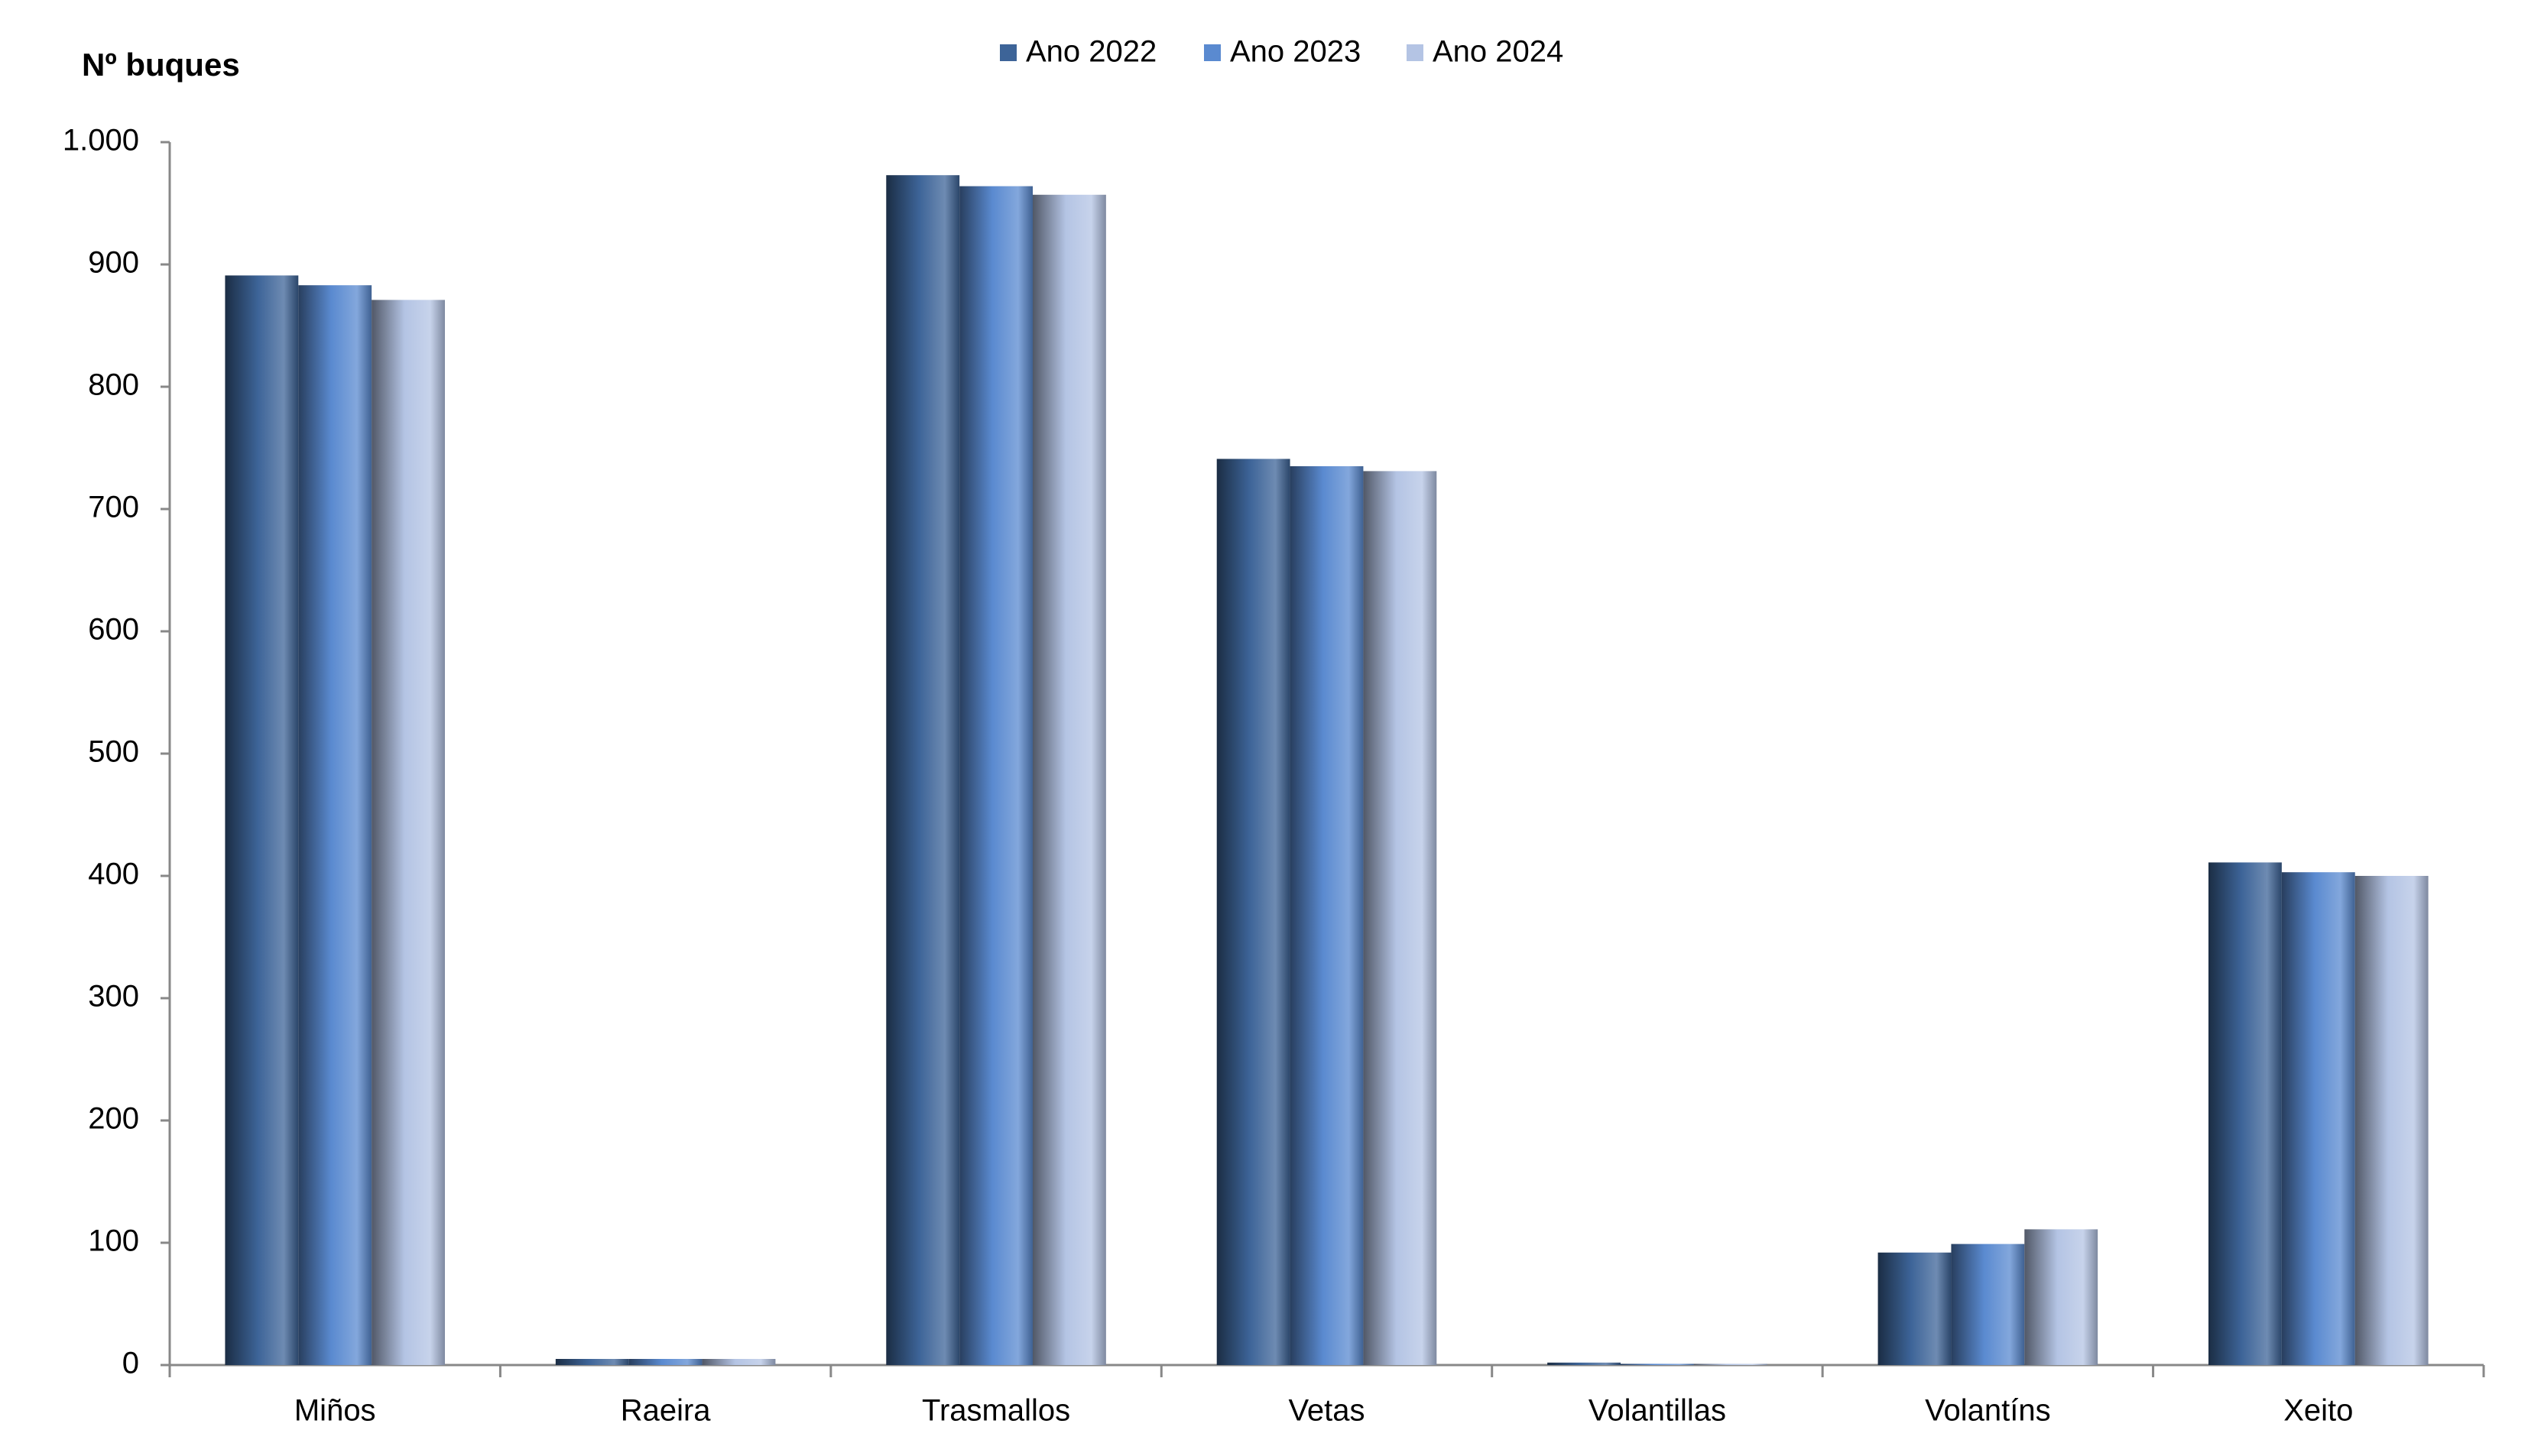 The height and width of the screenshot is (1456, 2528). I want to click on x-tick-label: Vetas, so click(1326, 1411).